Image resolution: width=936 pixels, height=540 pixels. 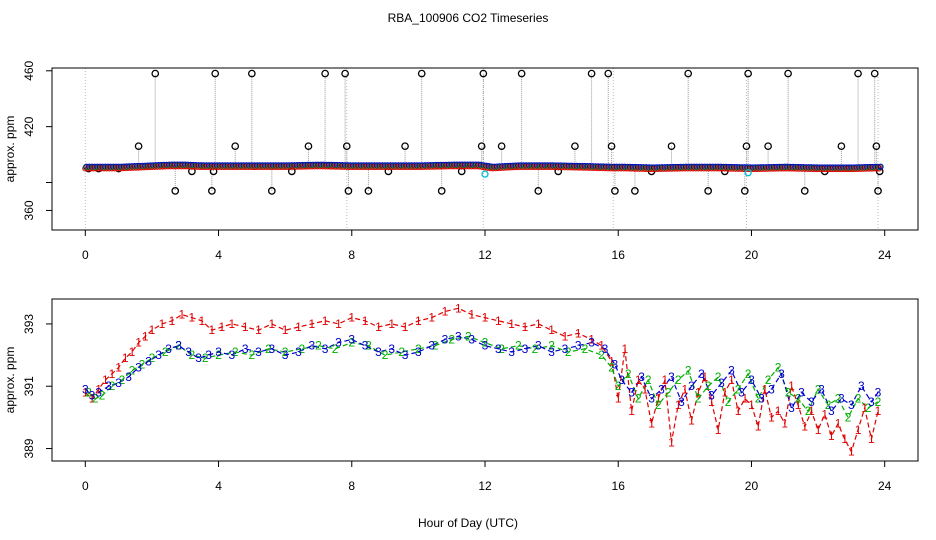 What do you see at coordinates (218, 255) in the screenshot?
I see `top-x-tick-label: 4` at bounding box center [218, 255].